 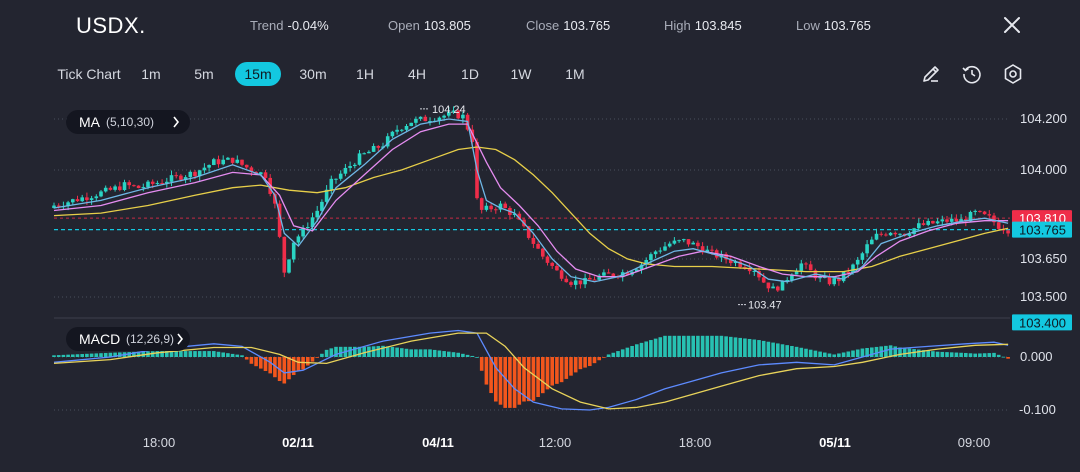 What do you see at coordinates (128, 122) in the screenshot?
I see `ma-indicator-button: MA (5,10,30)` at bounding box center [128, 122].